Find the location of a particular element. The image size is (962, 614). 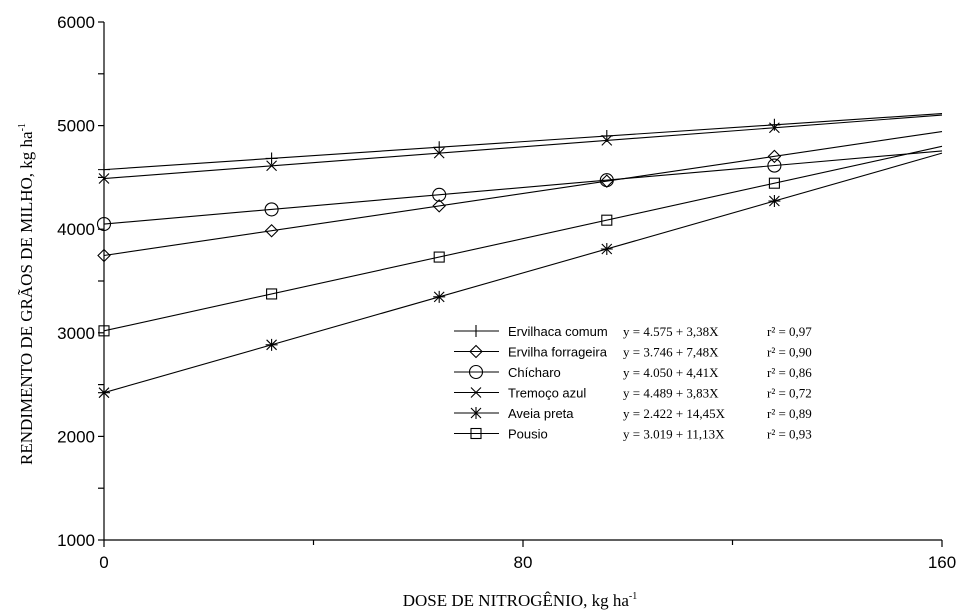

legend-label: Pousio is located at coordinates (528, 434).